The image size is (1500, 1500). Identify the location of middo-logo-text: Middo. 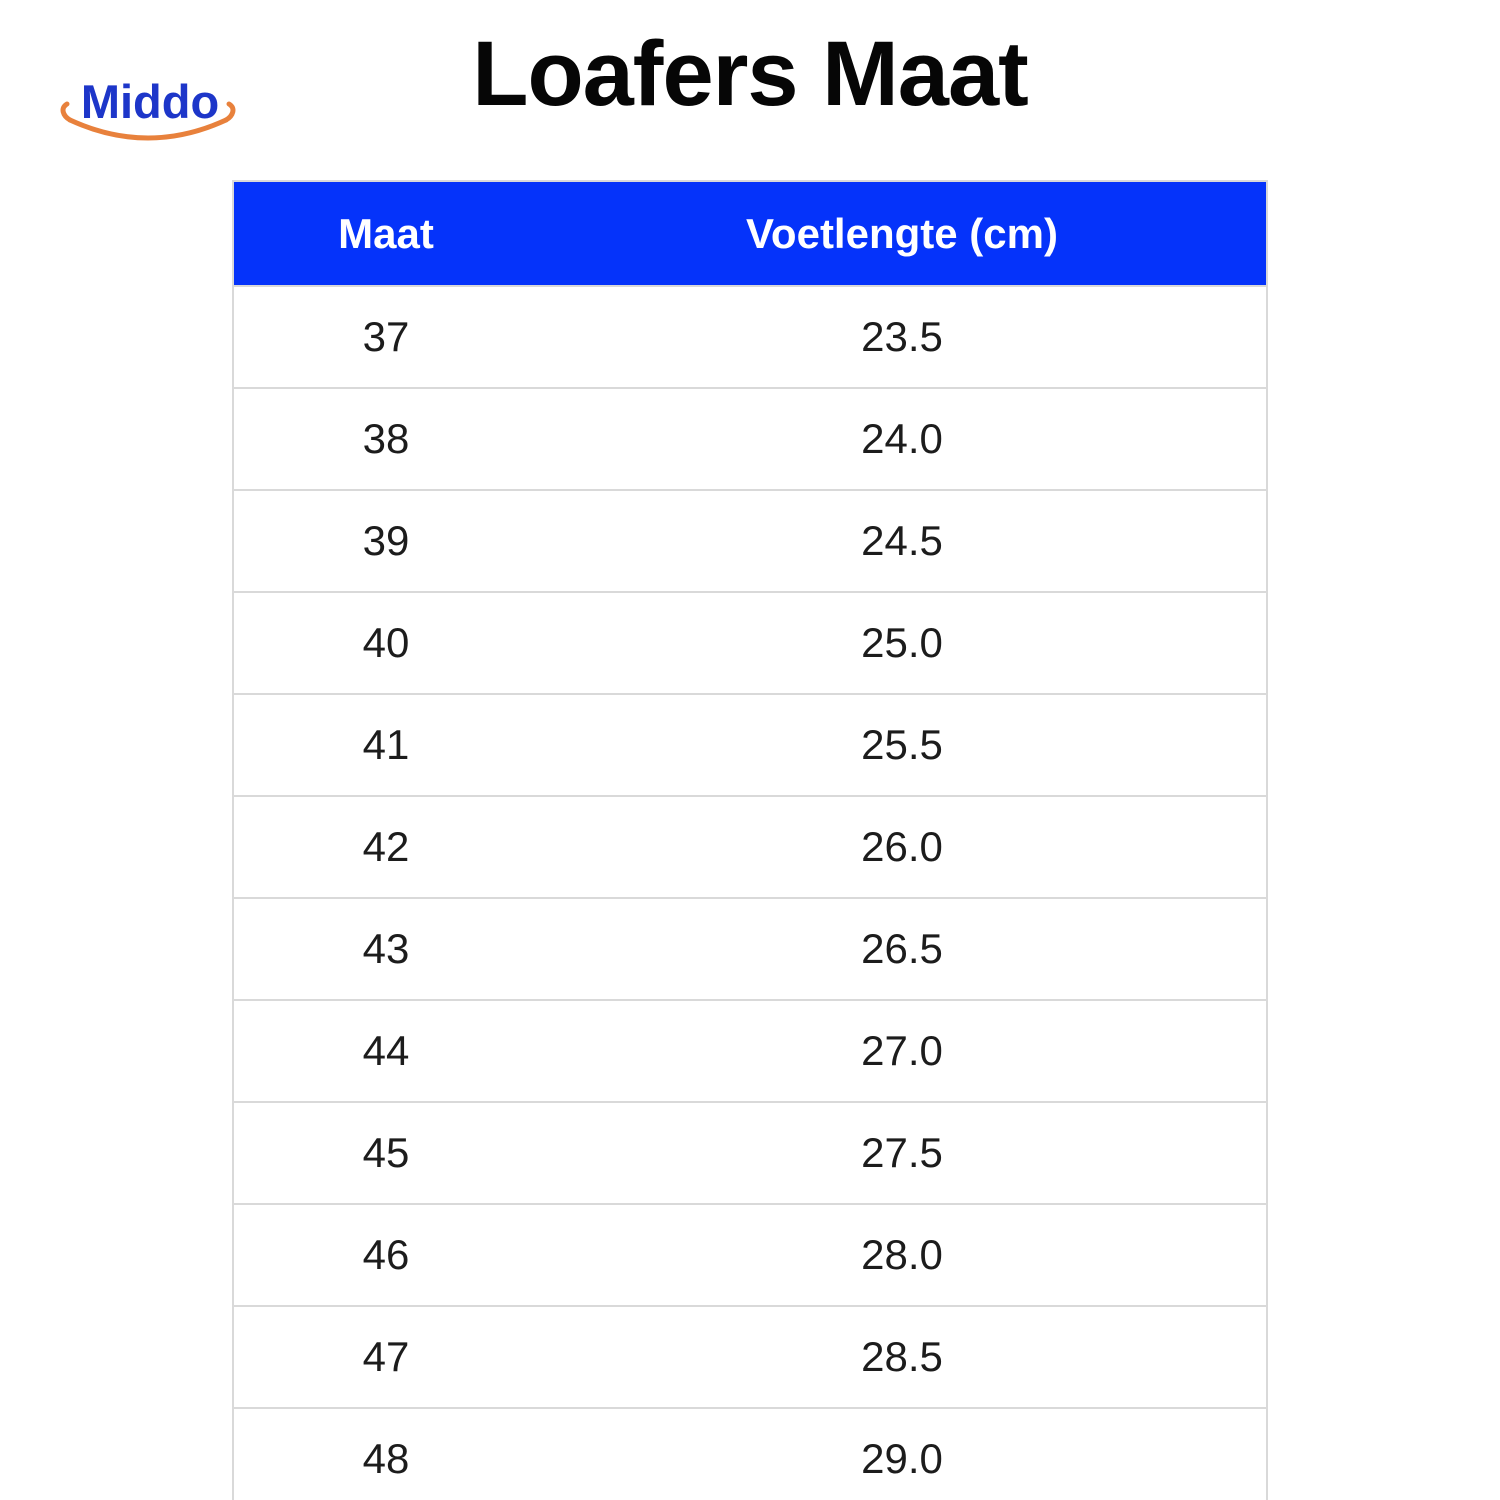
(150, 101).